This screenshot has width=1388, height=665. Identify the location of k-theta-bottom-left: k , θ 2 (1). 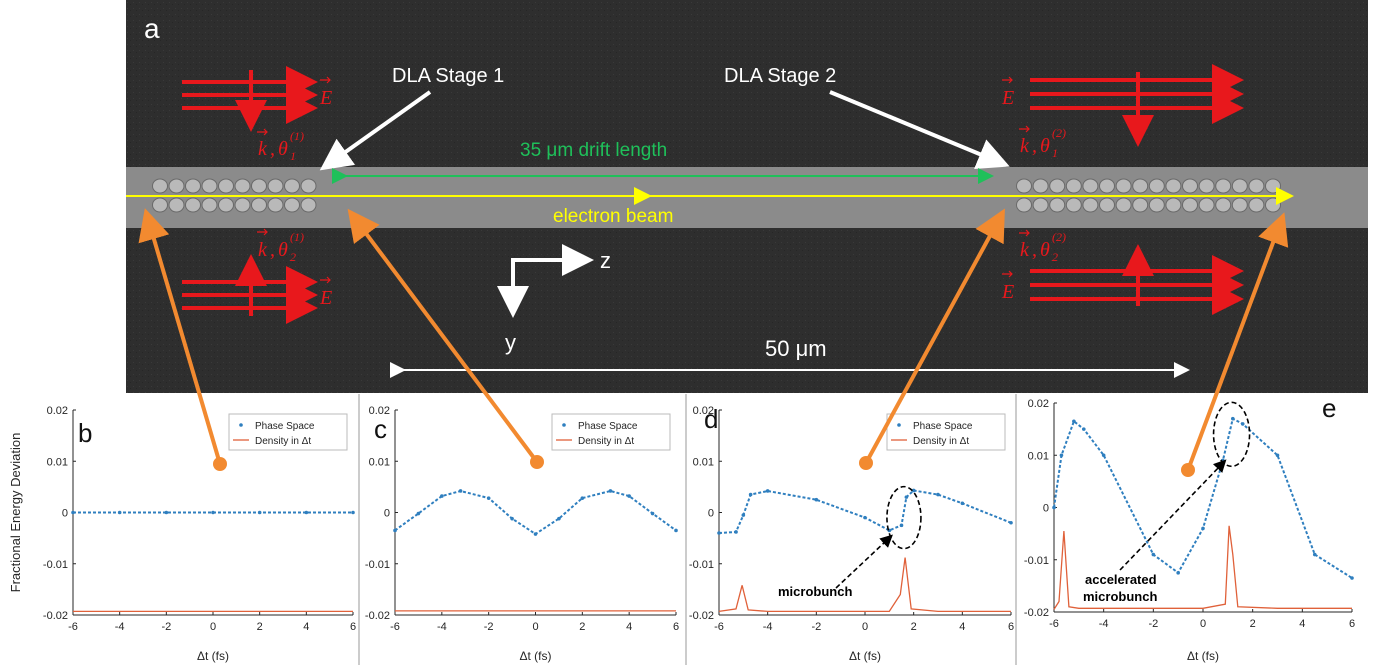
(281, 247).